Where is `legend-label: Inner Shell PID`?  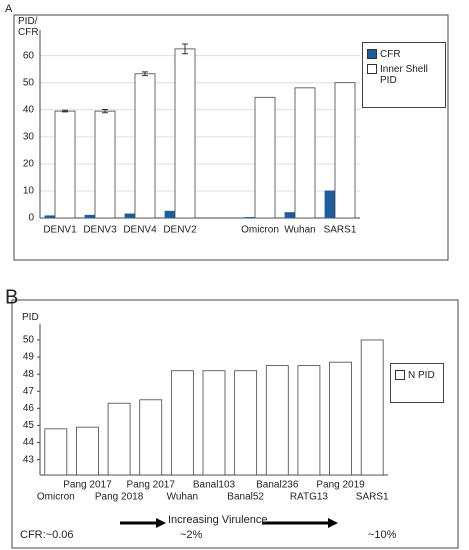 legend-label: Inner Shell PID is located at coordinates (404, 75).